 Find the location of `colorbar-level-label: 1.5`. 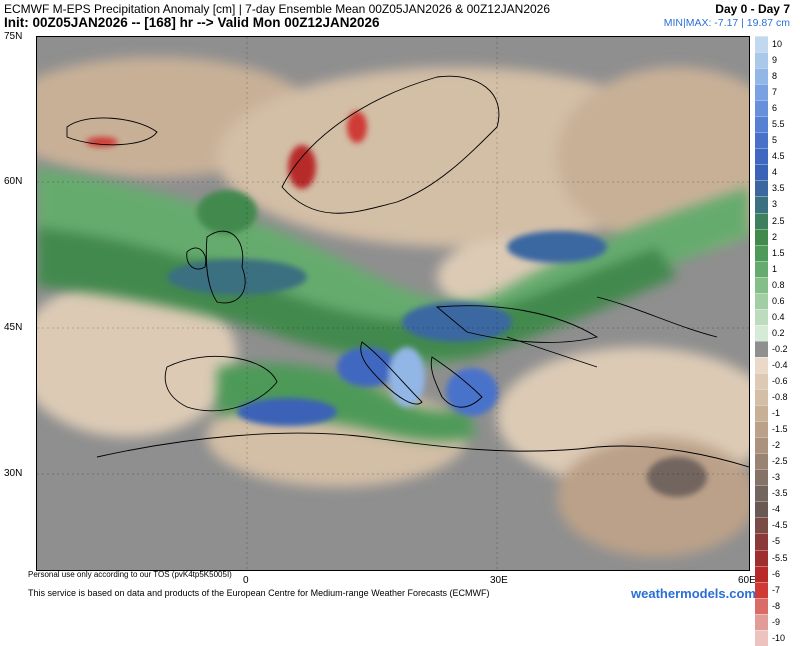

colorbar-level-label: 1.5 is located at coordinates (778, 252).